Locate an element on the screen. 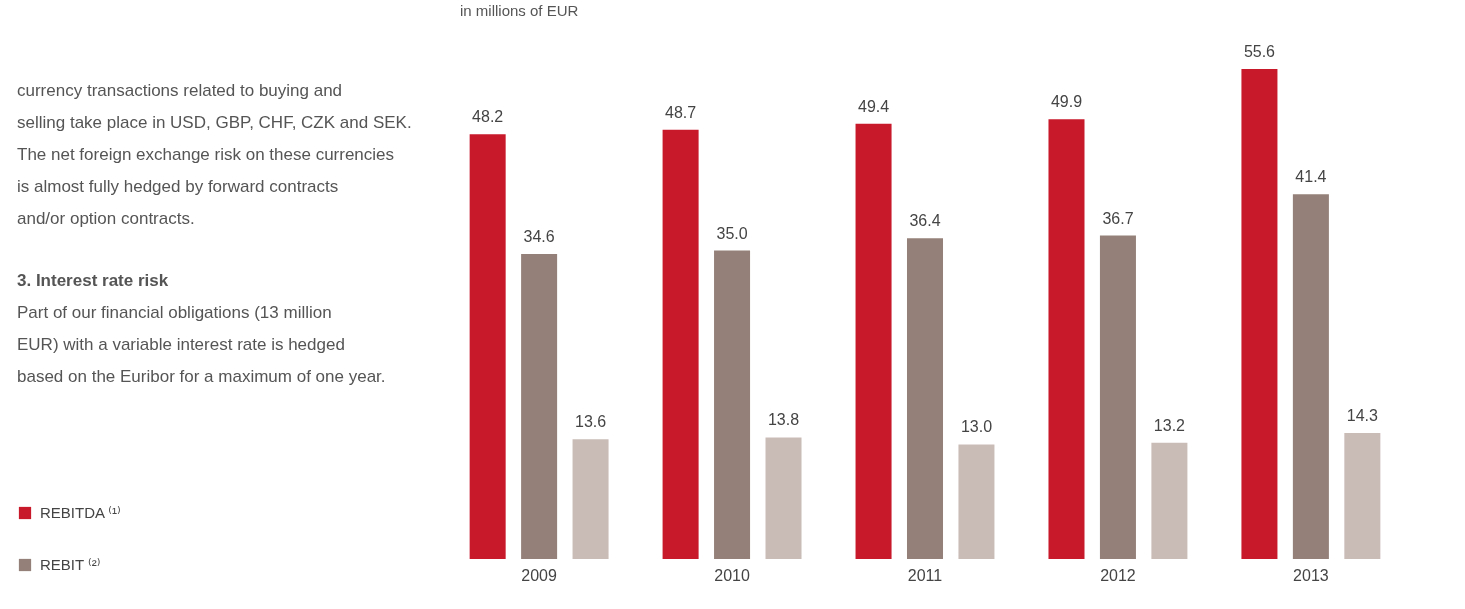 This screenshot has height=609, width=1465. data-label: 13.6 is located at coordinates (590, 422).